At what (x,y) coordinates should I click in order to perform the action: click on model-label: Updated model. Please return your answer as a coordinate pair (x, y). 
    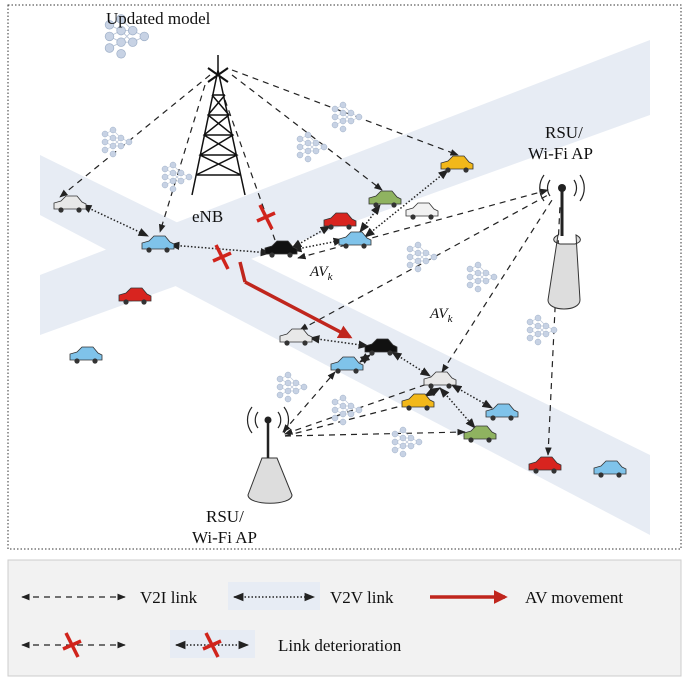
    Looking at the image, I should click on (158, 18).